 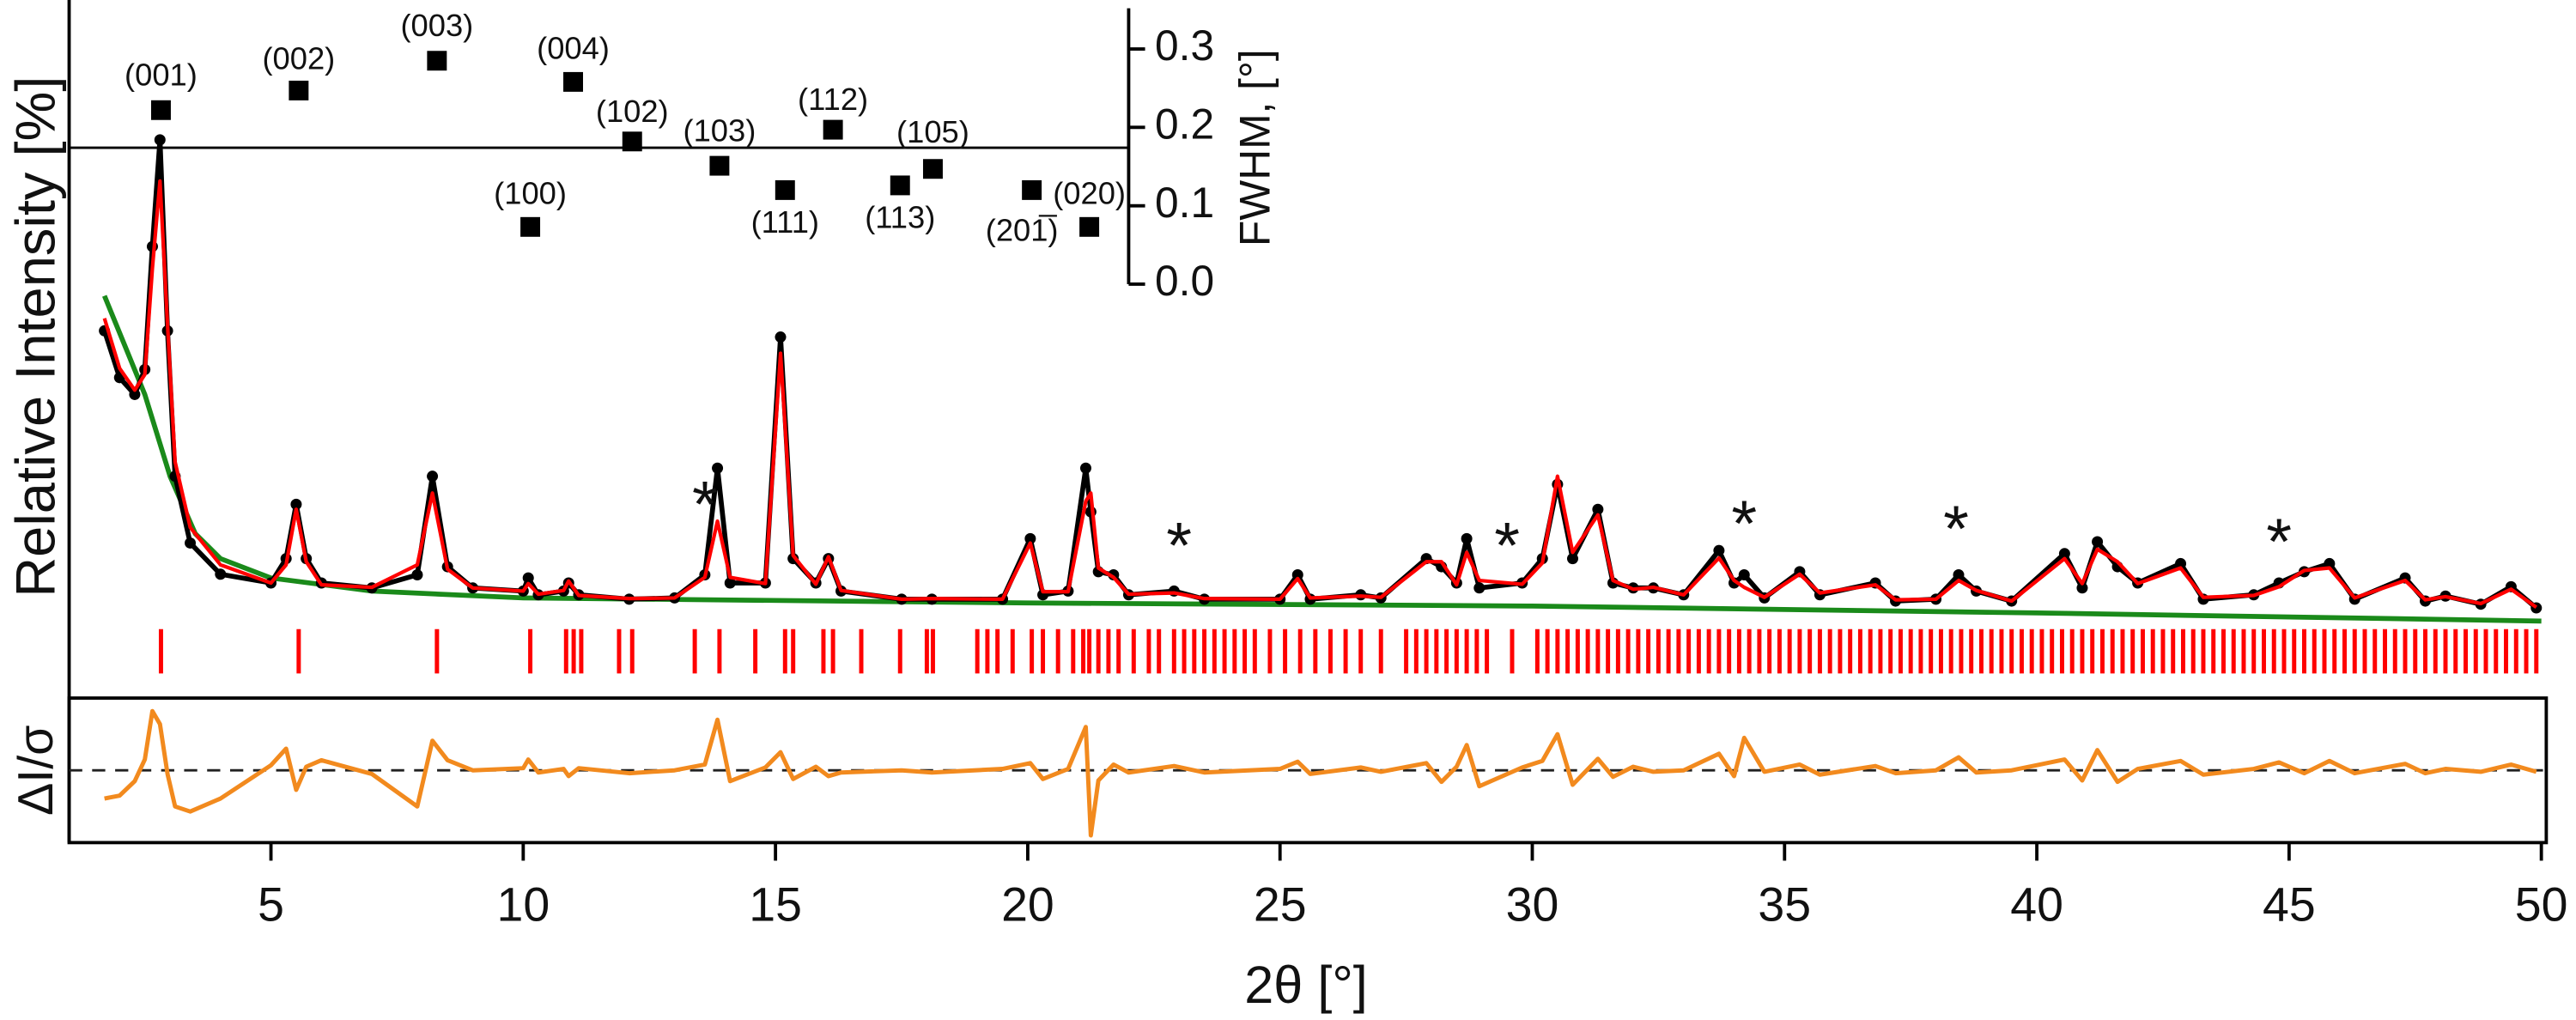 What do you see at coordinates (932, 131) in the screenshot?
I see `fwhm-point-label: (105)` at bounding box center [932, 131].